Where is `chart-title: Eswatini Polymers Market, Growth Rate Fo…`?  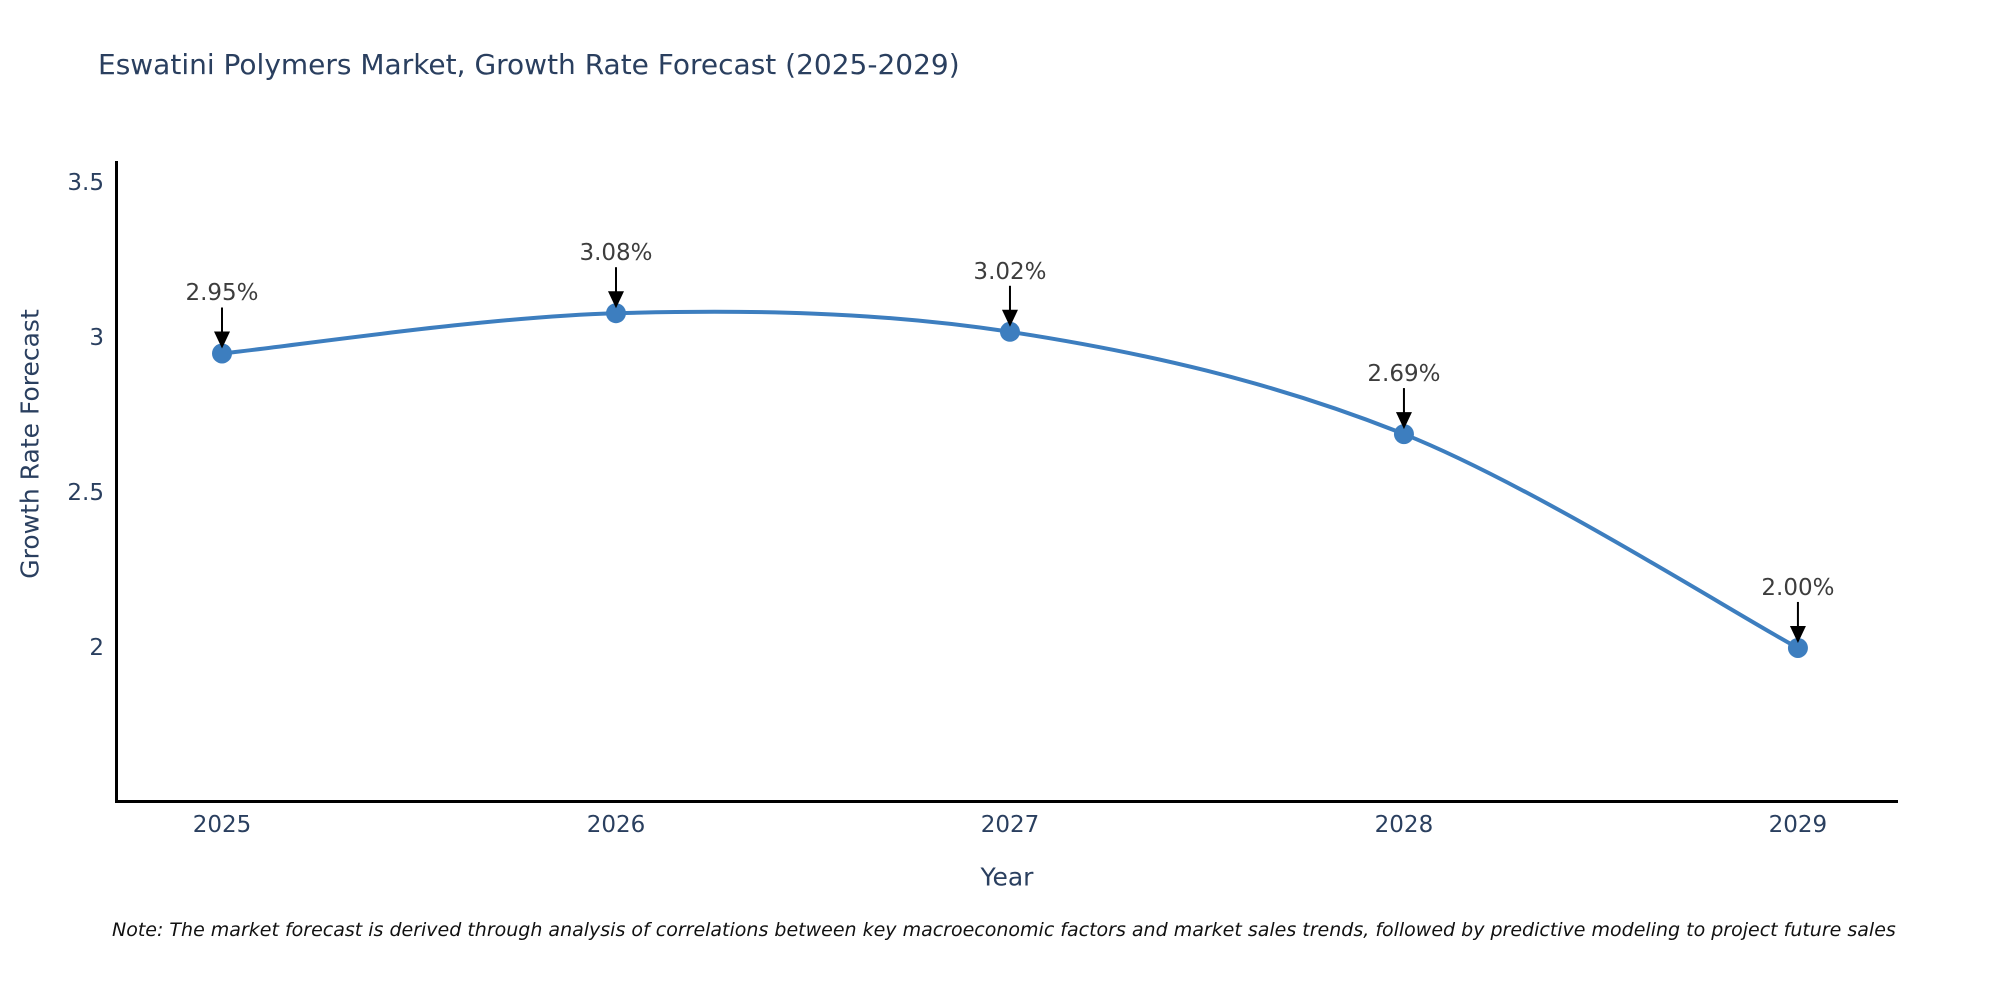
chart-title: Eswatini Polymers Market, Growth Rate Fo… is located at coordinates (529, 64).